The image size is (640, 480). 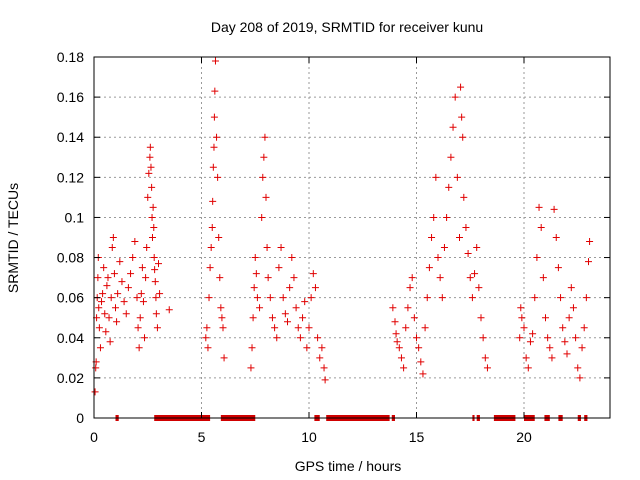 What do you see at coordinates (524, 437) in the screenshot?
I see `x-tick-label: 20` at bounding box center [524, 437].